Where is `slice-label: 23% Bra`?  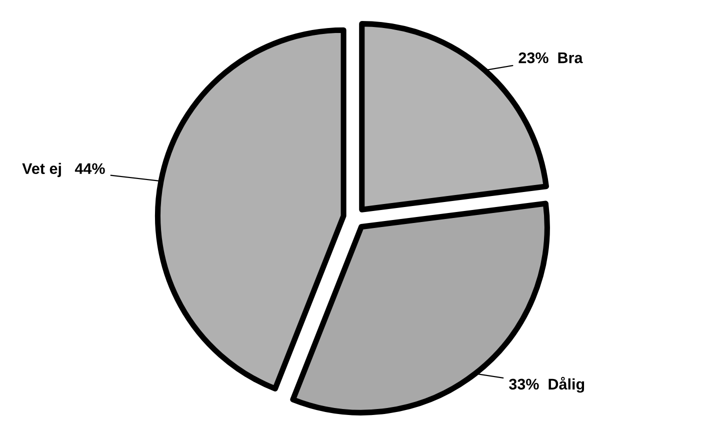 slice-label: 23% Bra is located at coordinates (550, 58).